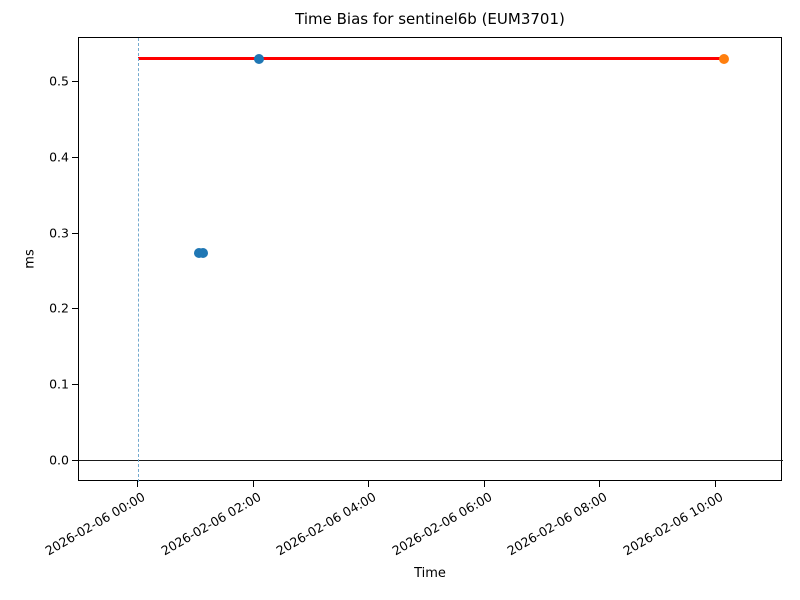 The image size is (800, 600). Describe the element at coordinates (430, 19) in the screenshot. I see `chart-title: Time Bias for sentinel6b (EUM3701)` at that location.